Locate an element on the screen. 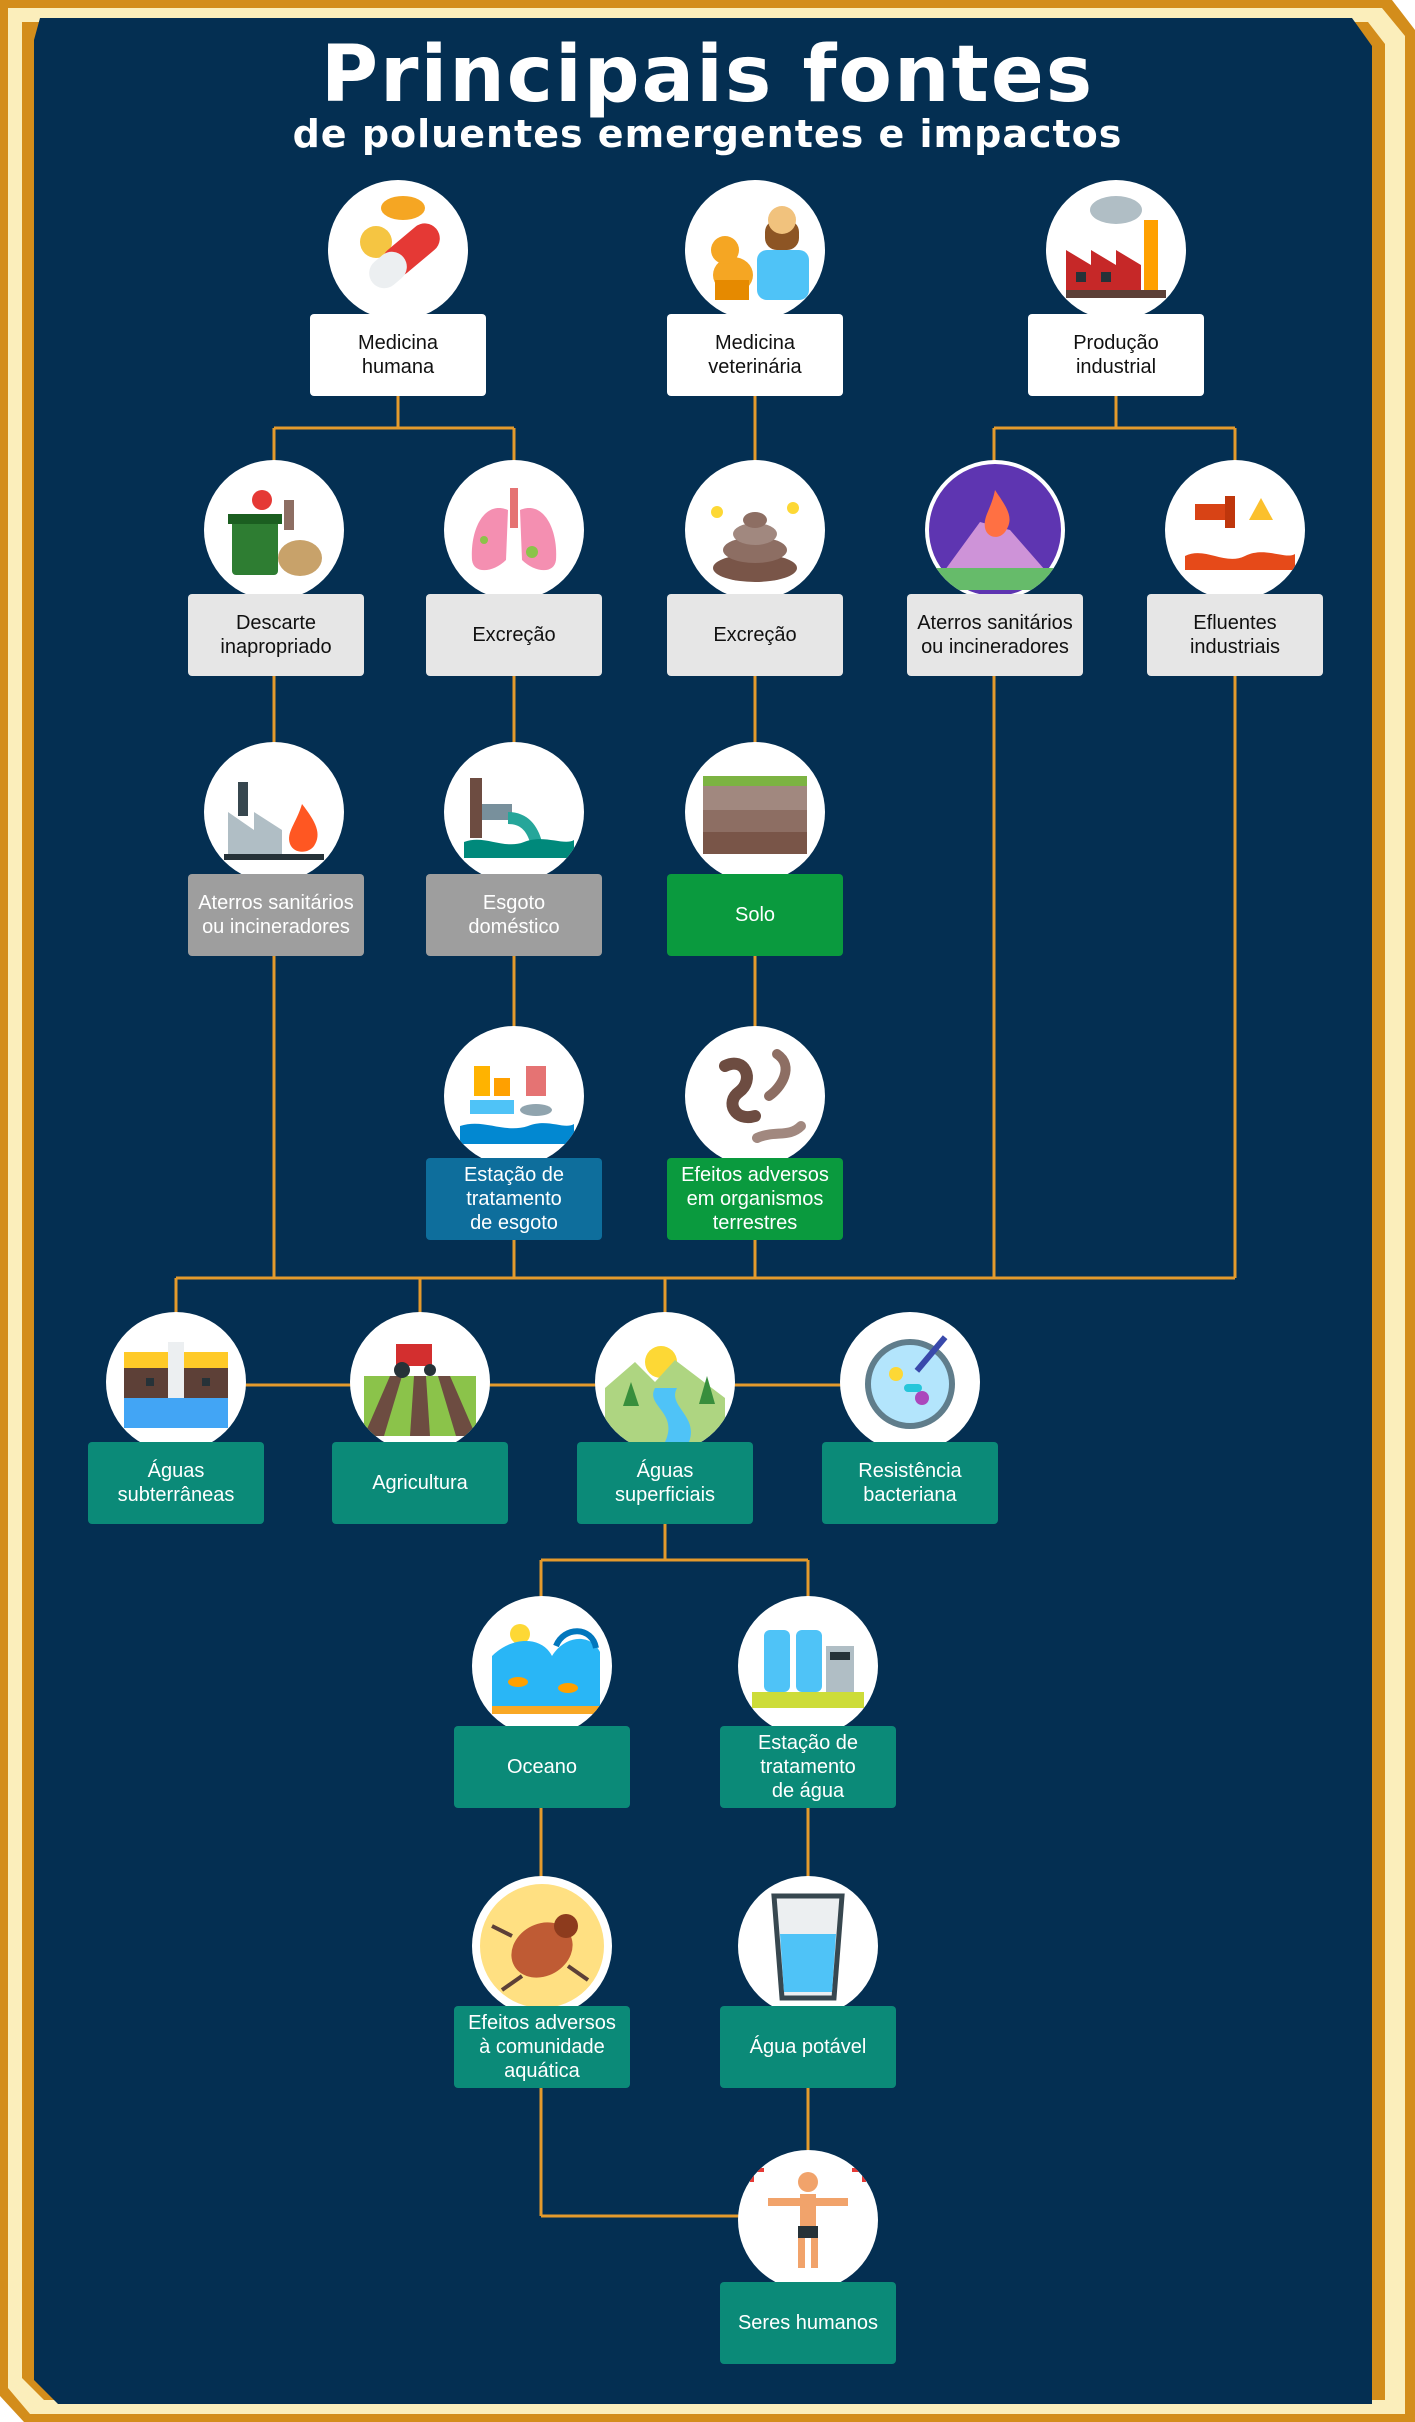 The height and width of the screenshot is (2422, 1415). node-excrecao-animal: Excreção is located at coordinates (755, 635).